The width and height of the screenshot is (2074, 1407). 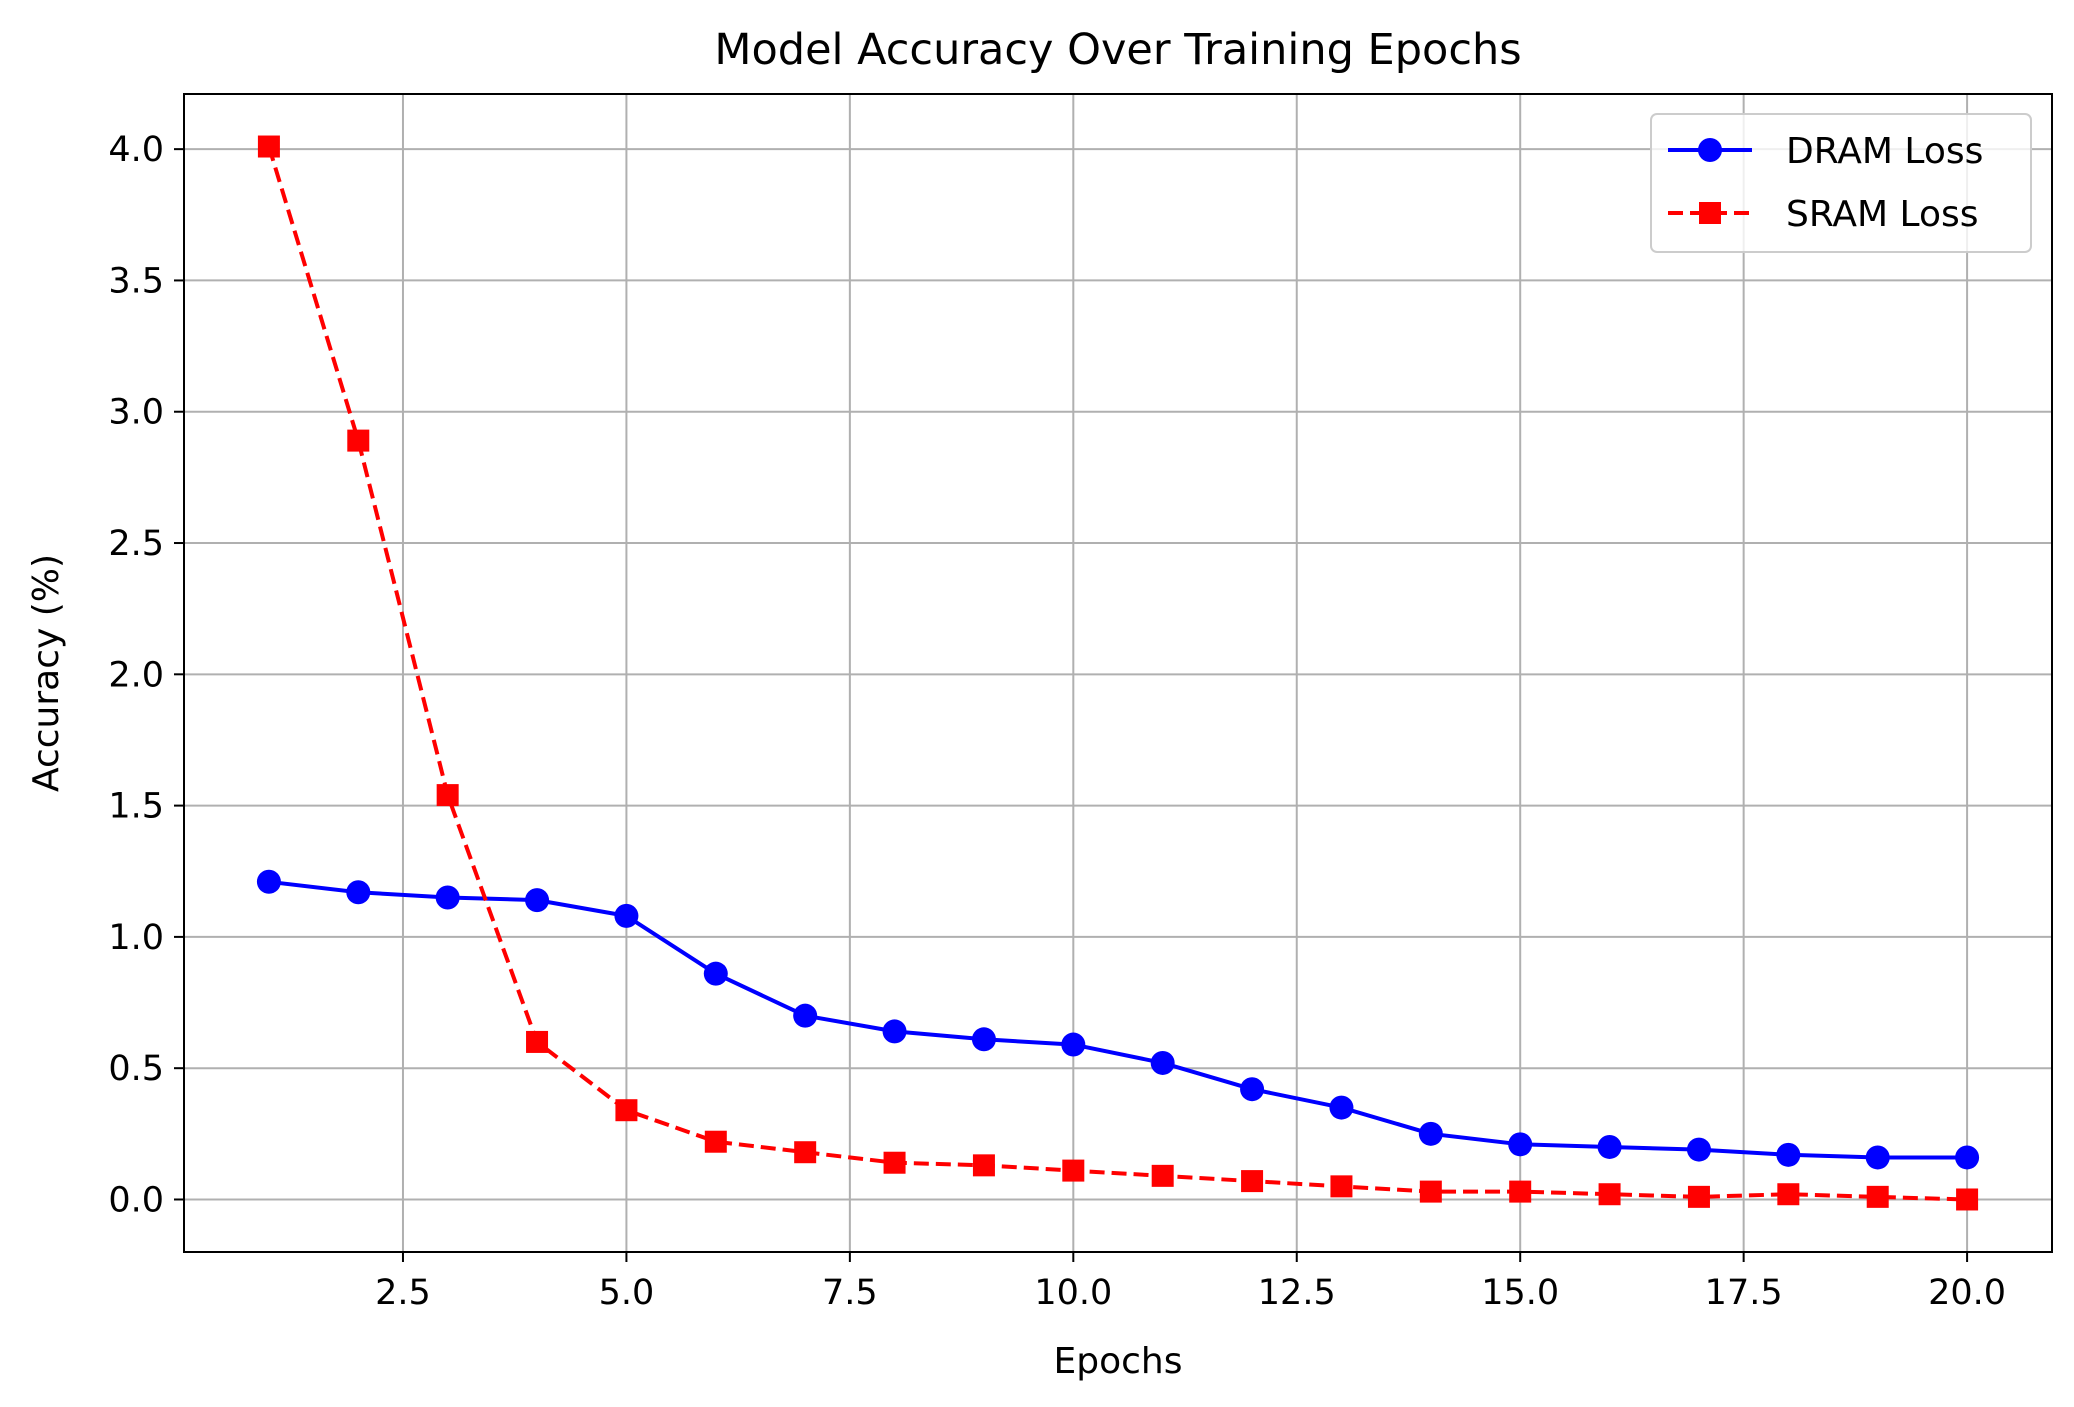 I want to click on x-tick-label: 20.0, so click(x=1967, y=1293).